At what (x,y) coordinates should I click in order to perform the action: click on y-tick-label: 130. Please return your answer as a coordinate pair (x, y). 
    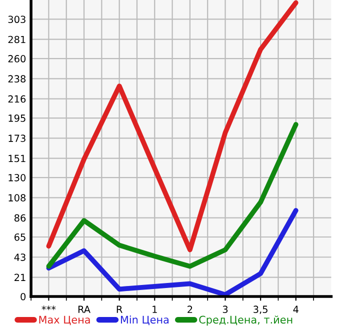
    Looking at the image, I should click on (17, 178).